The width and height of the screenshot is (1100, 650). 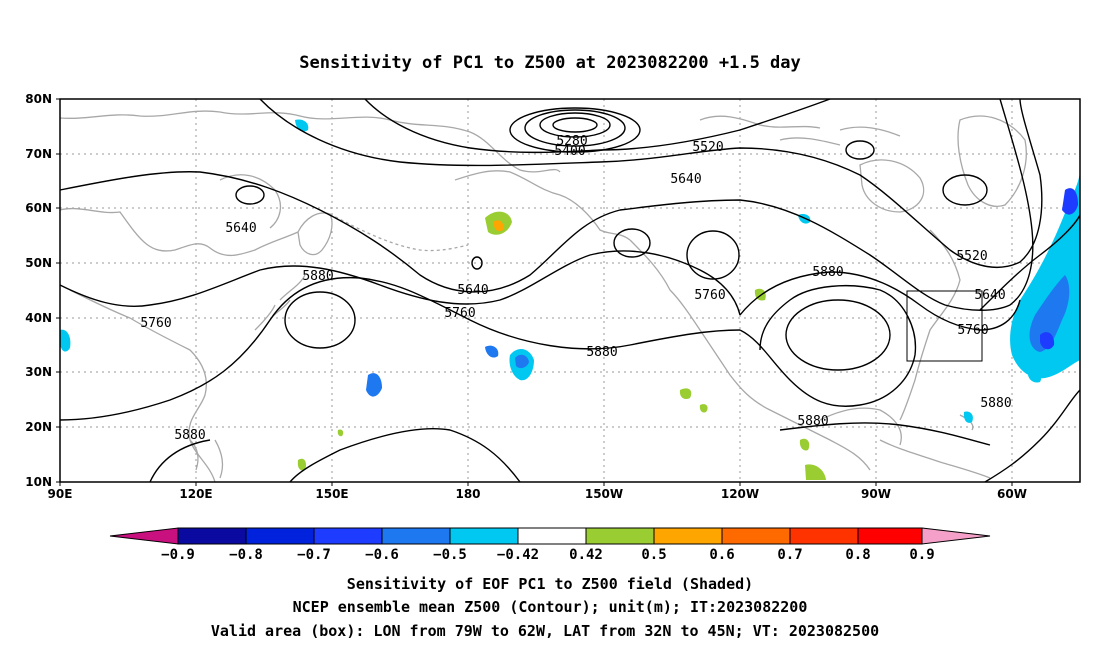 I want to click on colorbar-label: −0.8, so click(x=246, y=555).